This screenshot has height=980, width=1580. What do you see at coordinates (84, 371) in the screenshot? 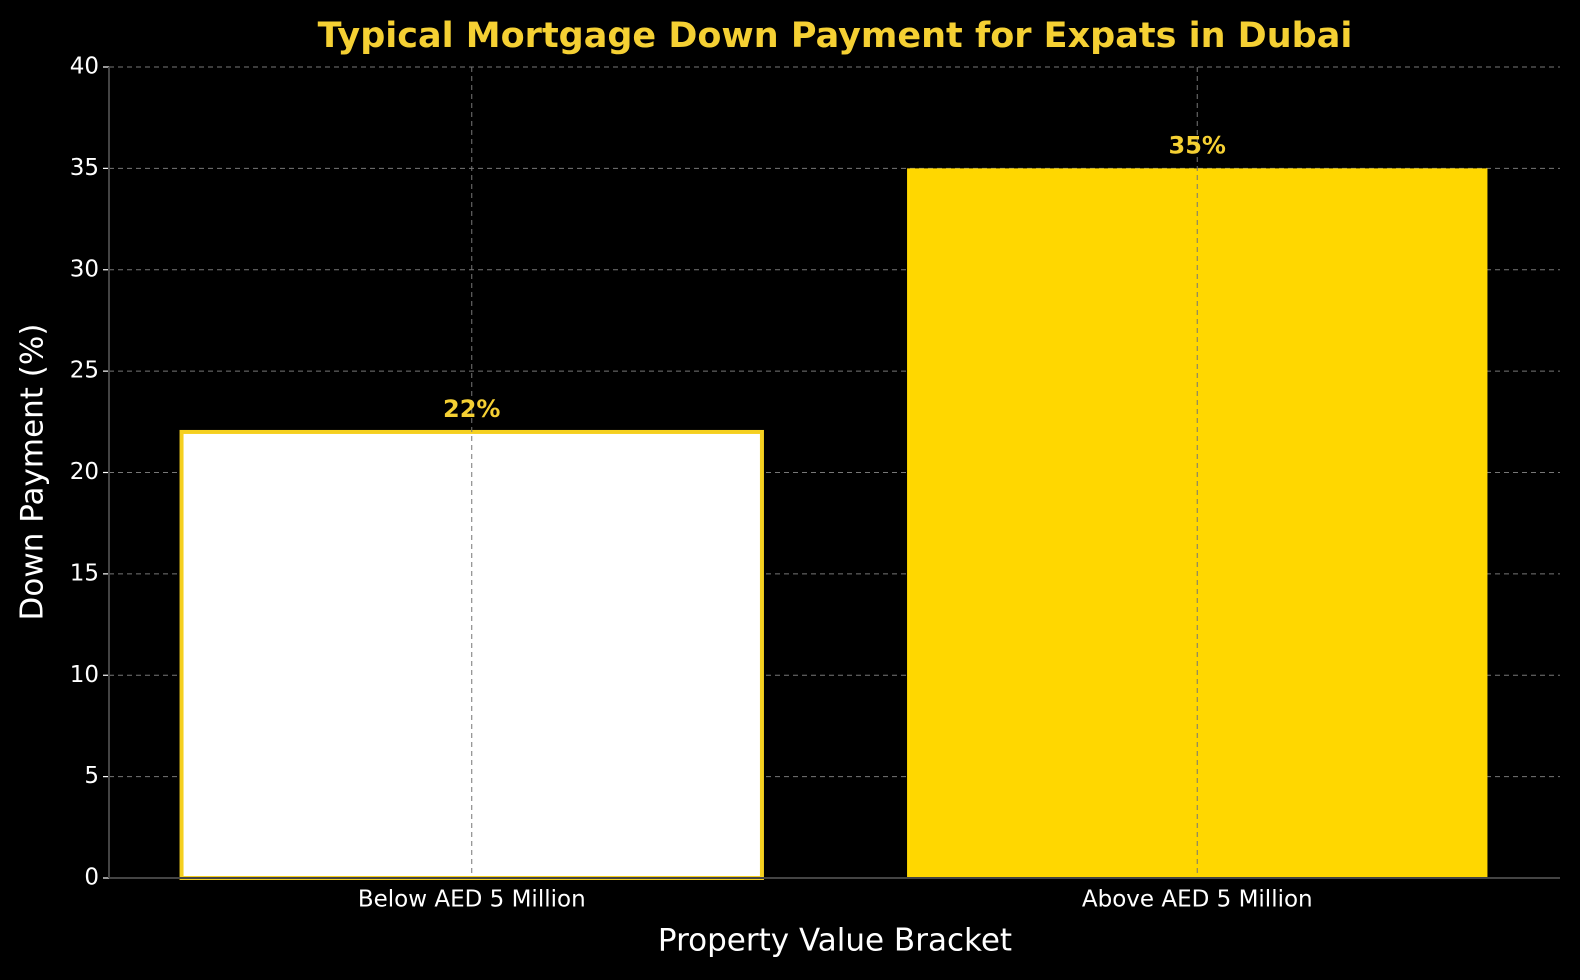
I see `y-tick-label: 25` at bounding box center [84, 371].